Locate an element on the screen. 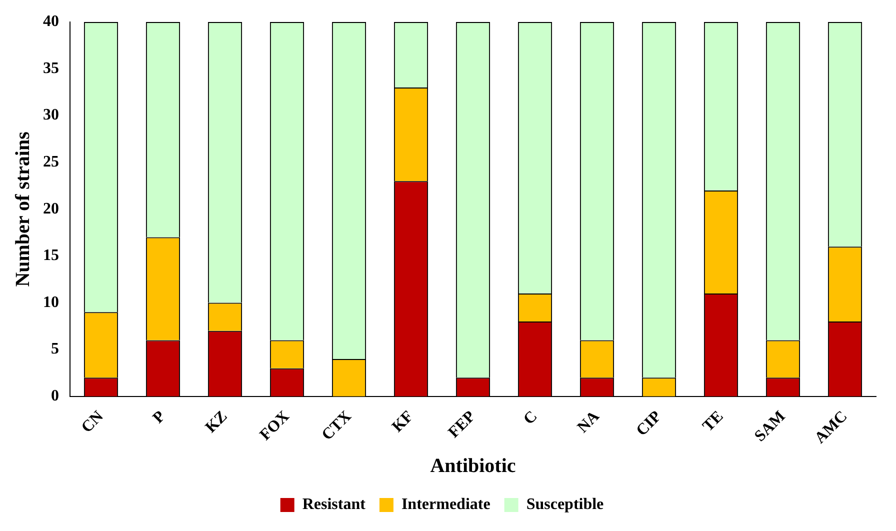 The height and width of the screenshot is (531, 896). x-tick-label: CN is located at coordinates (93, 422).